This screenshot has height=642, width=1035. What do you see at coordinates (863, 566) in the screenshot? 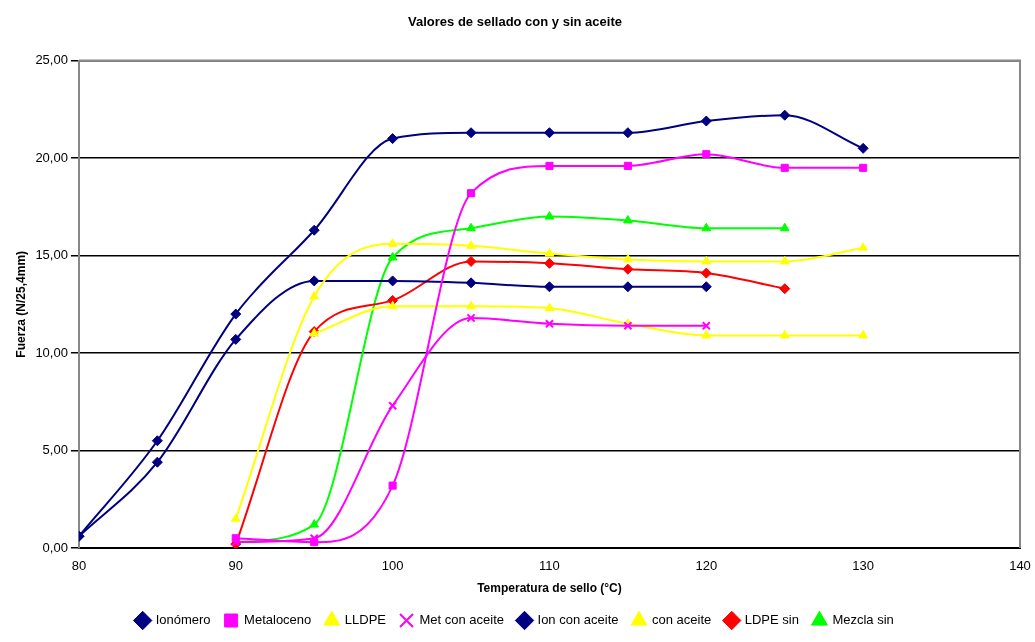
I see `x-tick-label: 130` at bounding box center [863, 566].